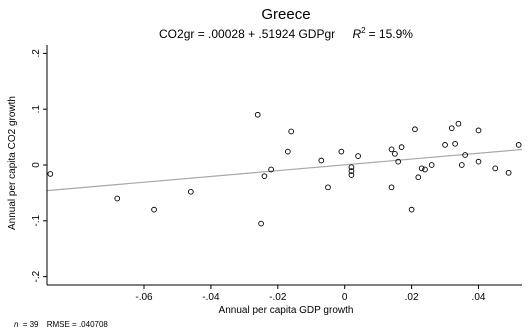  I want to click on footnote-n-symbol: n, so click(16, 324).